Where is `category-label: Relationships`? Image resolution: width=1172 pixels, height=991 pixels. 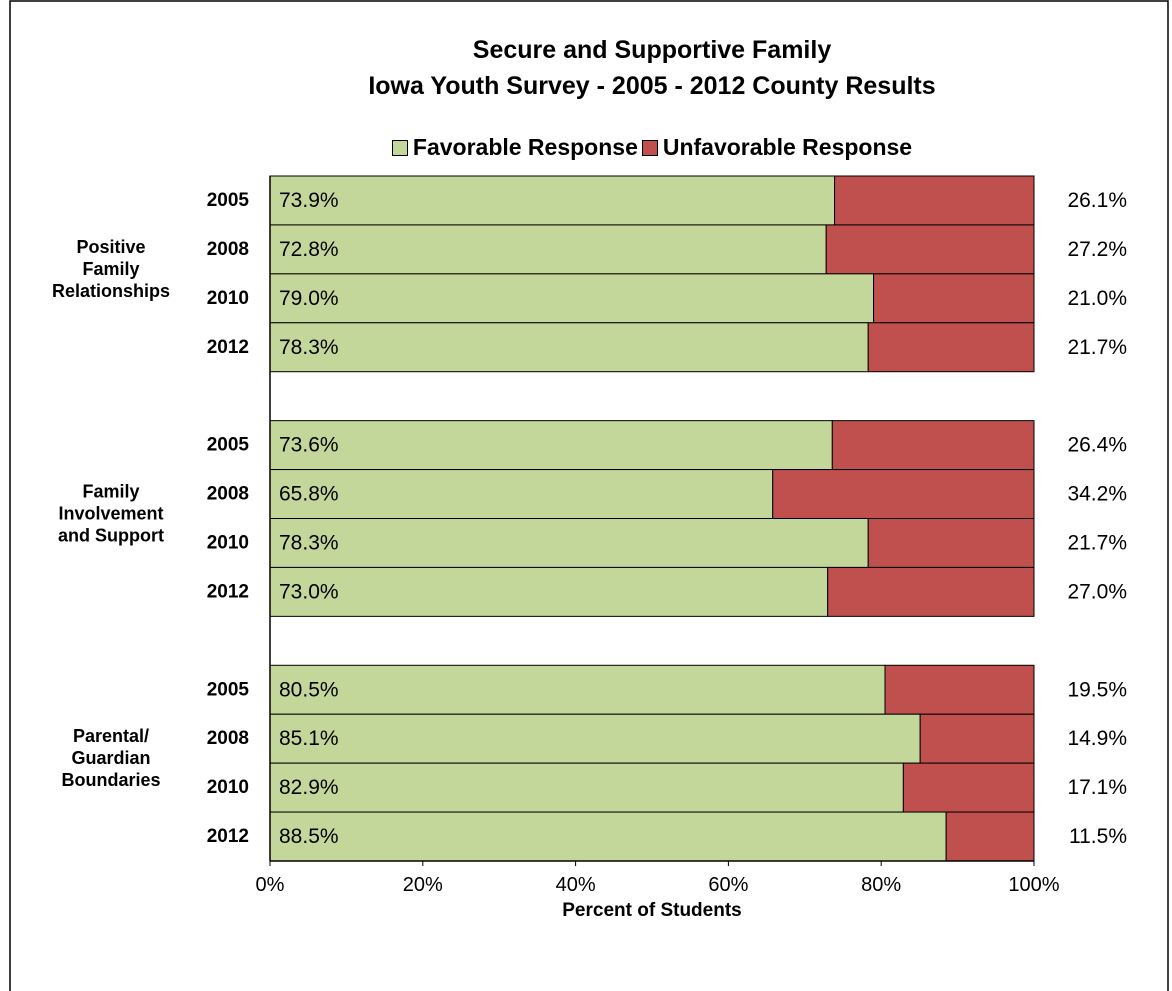 category-label: Relationships is located at coordinates (111, 291).